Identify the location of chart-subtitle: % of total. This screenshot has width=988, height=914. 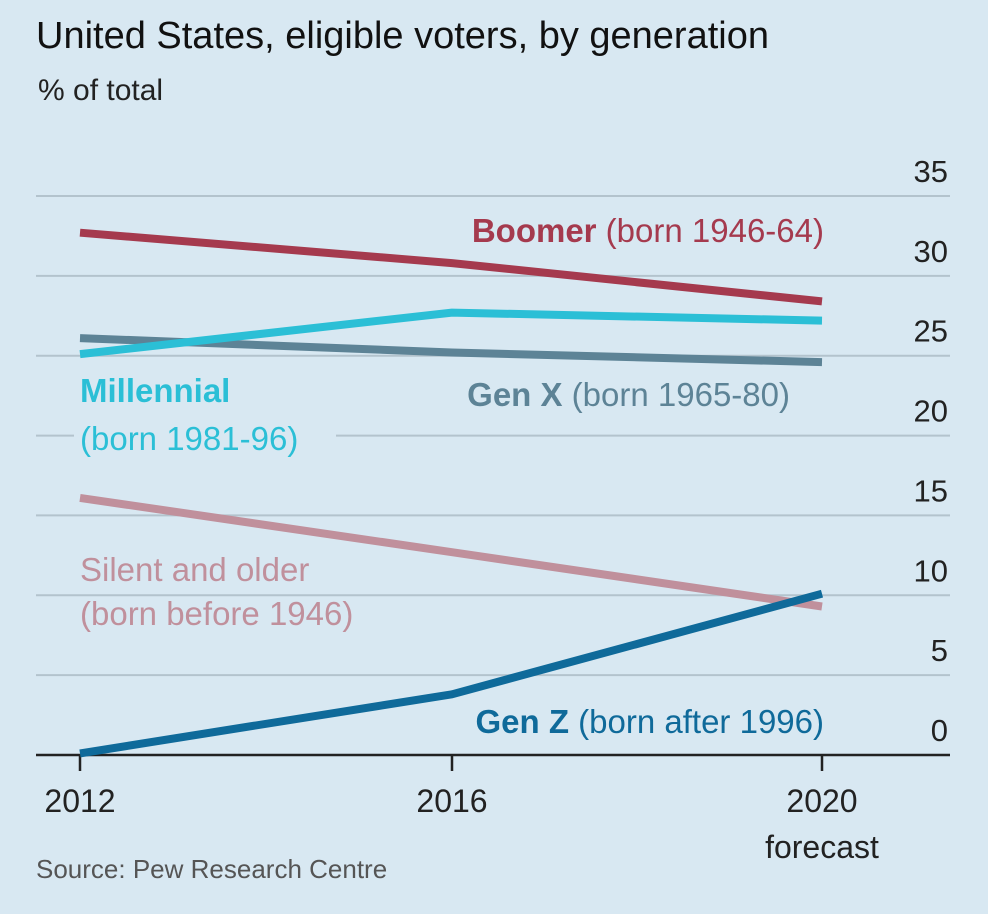
(100, 90).